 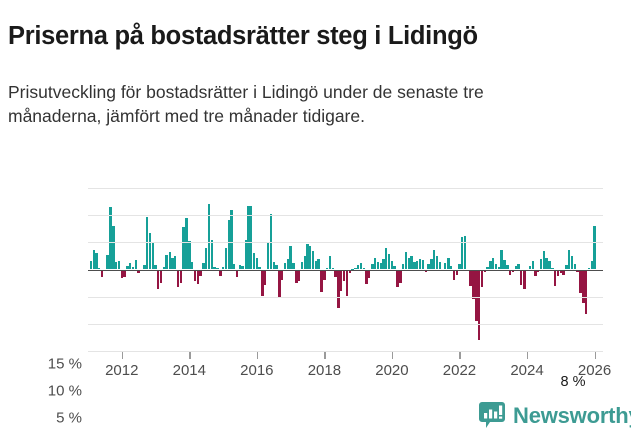 I want to click on x-axis-label: 2022, so click(x=459, y=370).